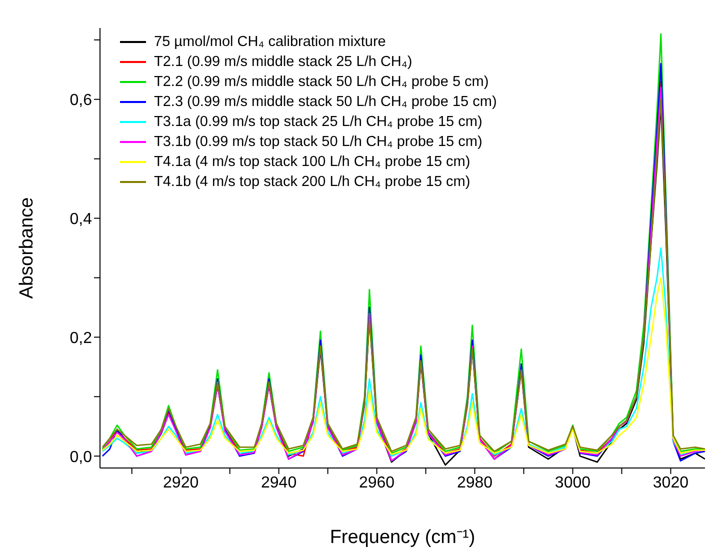 Image resolution: width=727 pixels, height=553 pixels. I want to click on legend-label: 75 µmol/mol CH₄ calibration mixture, so click(270, 42).